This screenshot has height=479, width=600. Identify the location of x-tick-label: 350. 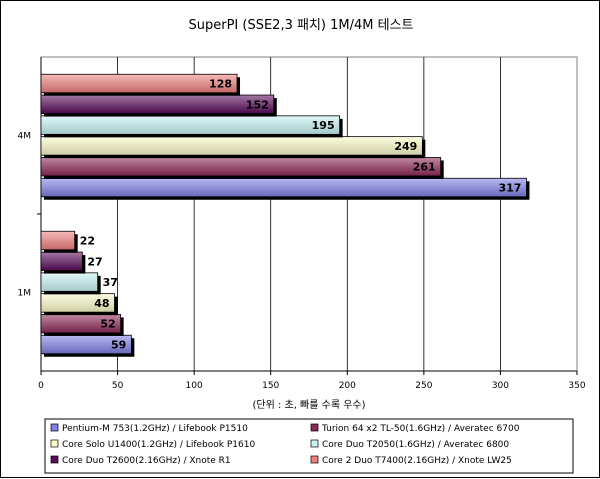
(576, 386).